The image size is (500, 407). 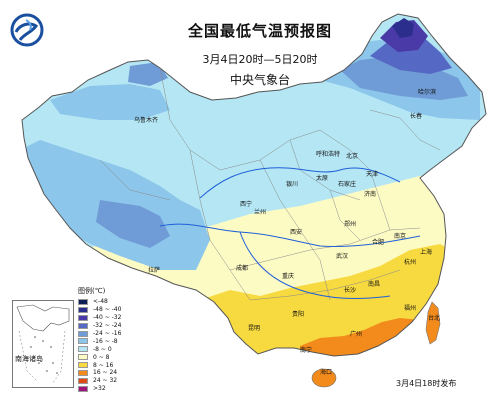 I want to click on organization: 中央气象台, so click(x=259, y=80).